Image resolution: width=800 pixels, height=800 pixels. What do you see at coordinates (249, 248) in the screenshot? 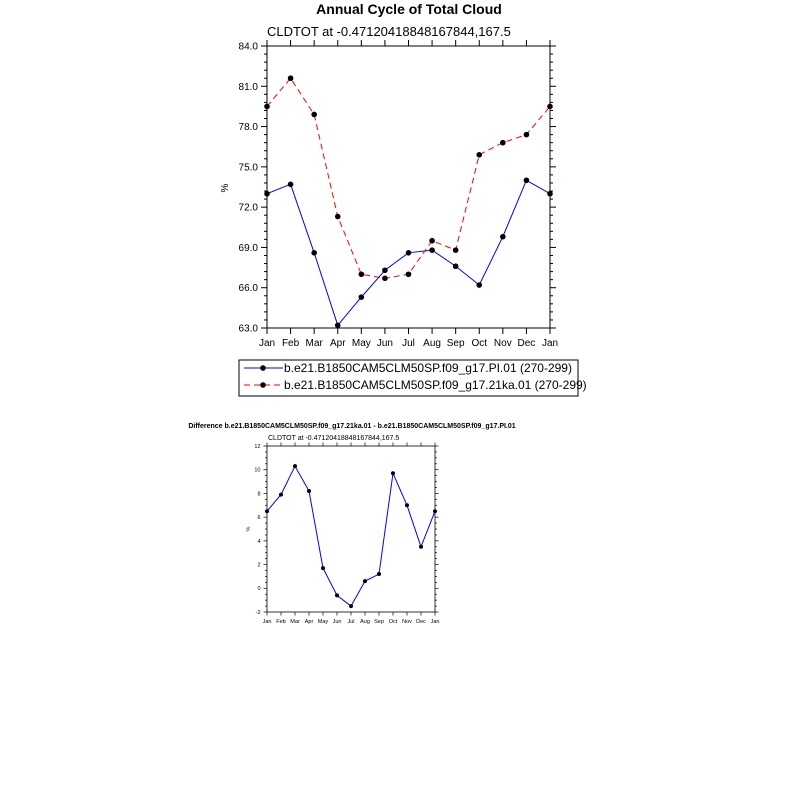
I see `y-tick-label: 69.0` at bounding box center [249, 248].